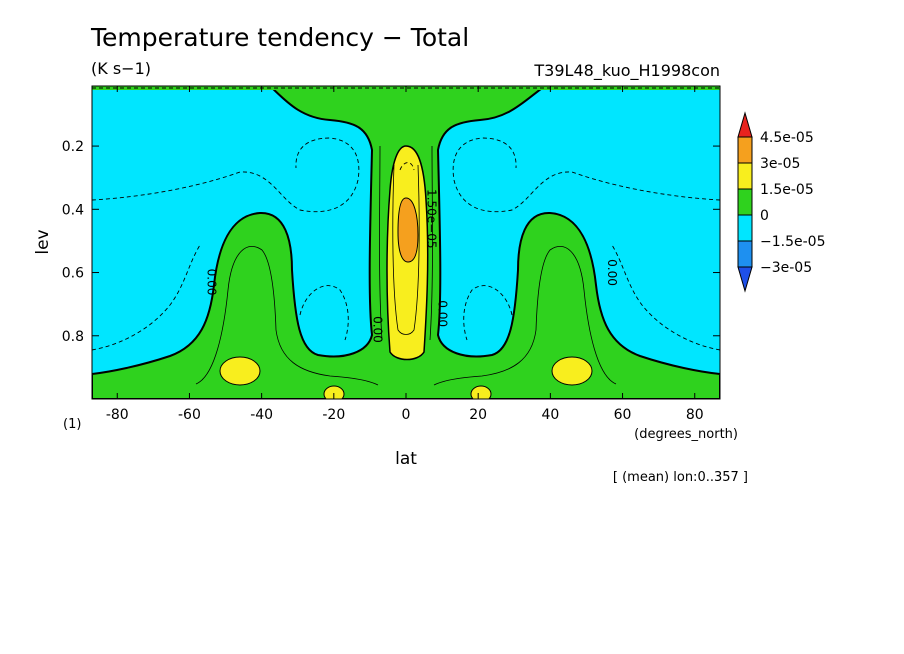 The height and width of the screenshot is (654, 904). Describe the element at coordinates (43, 241) in the screenshot. I see `y-axis-label: lev` at that location.